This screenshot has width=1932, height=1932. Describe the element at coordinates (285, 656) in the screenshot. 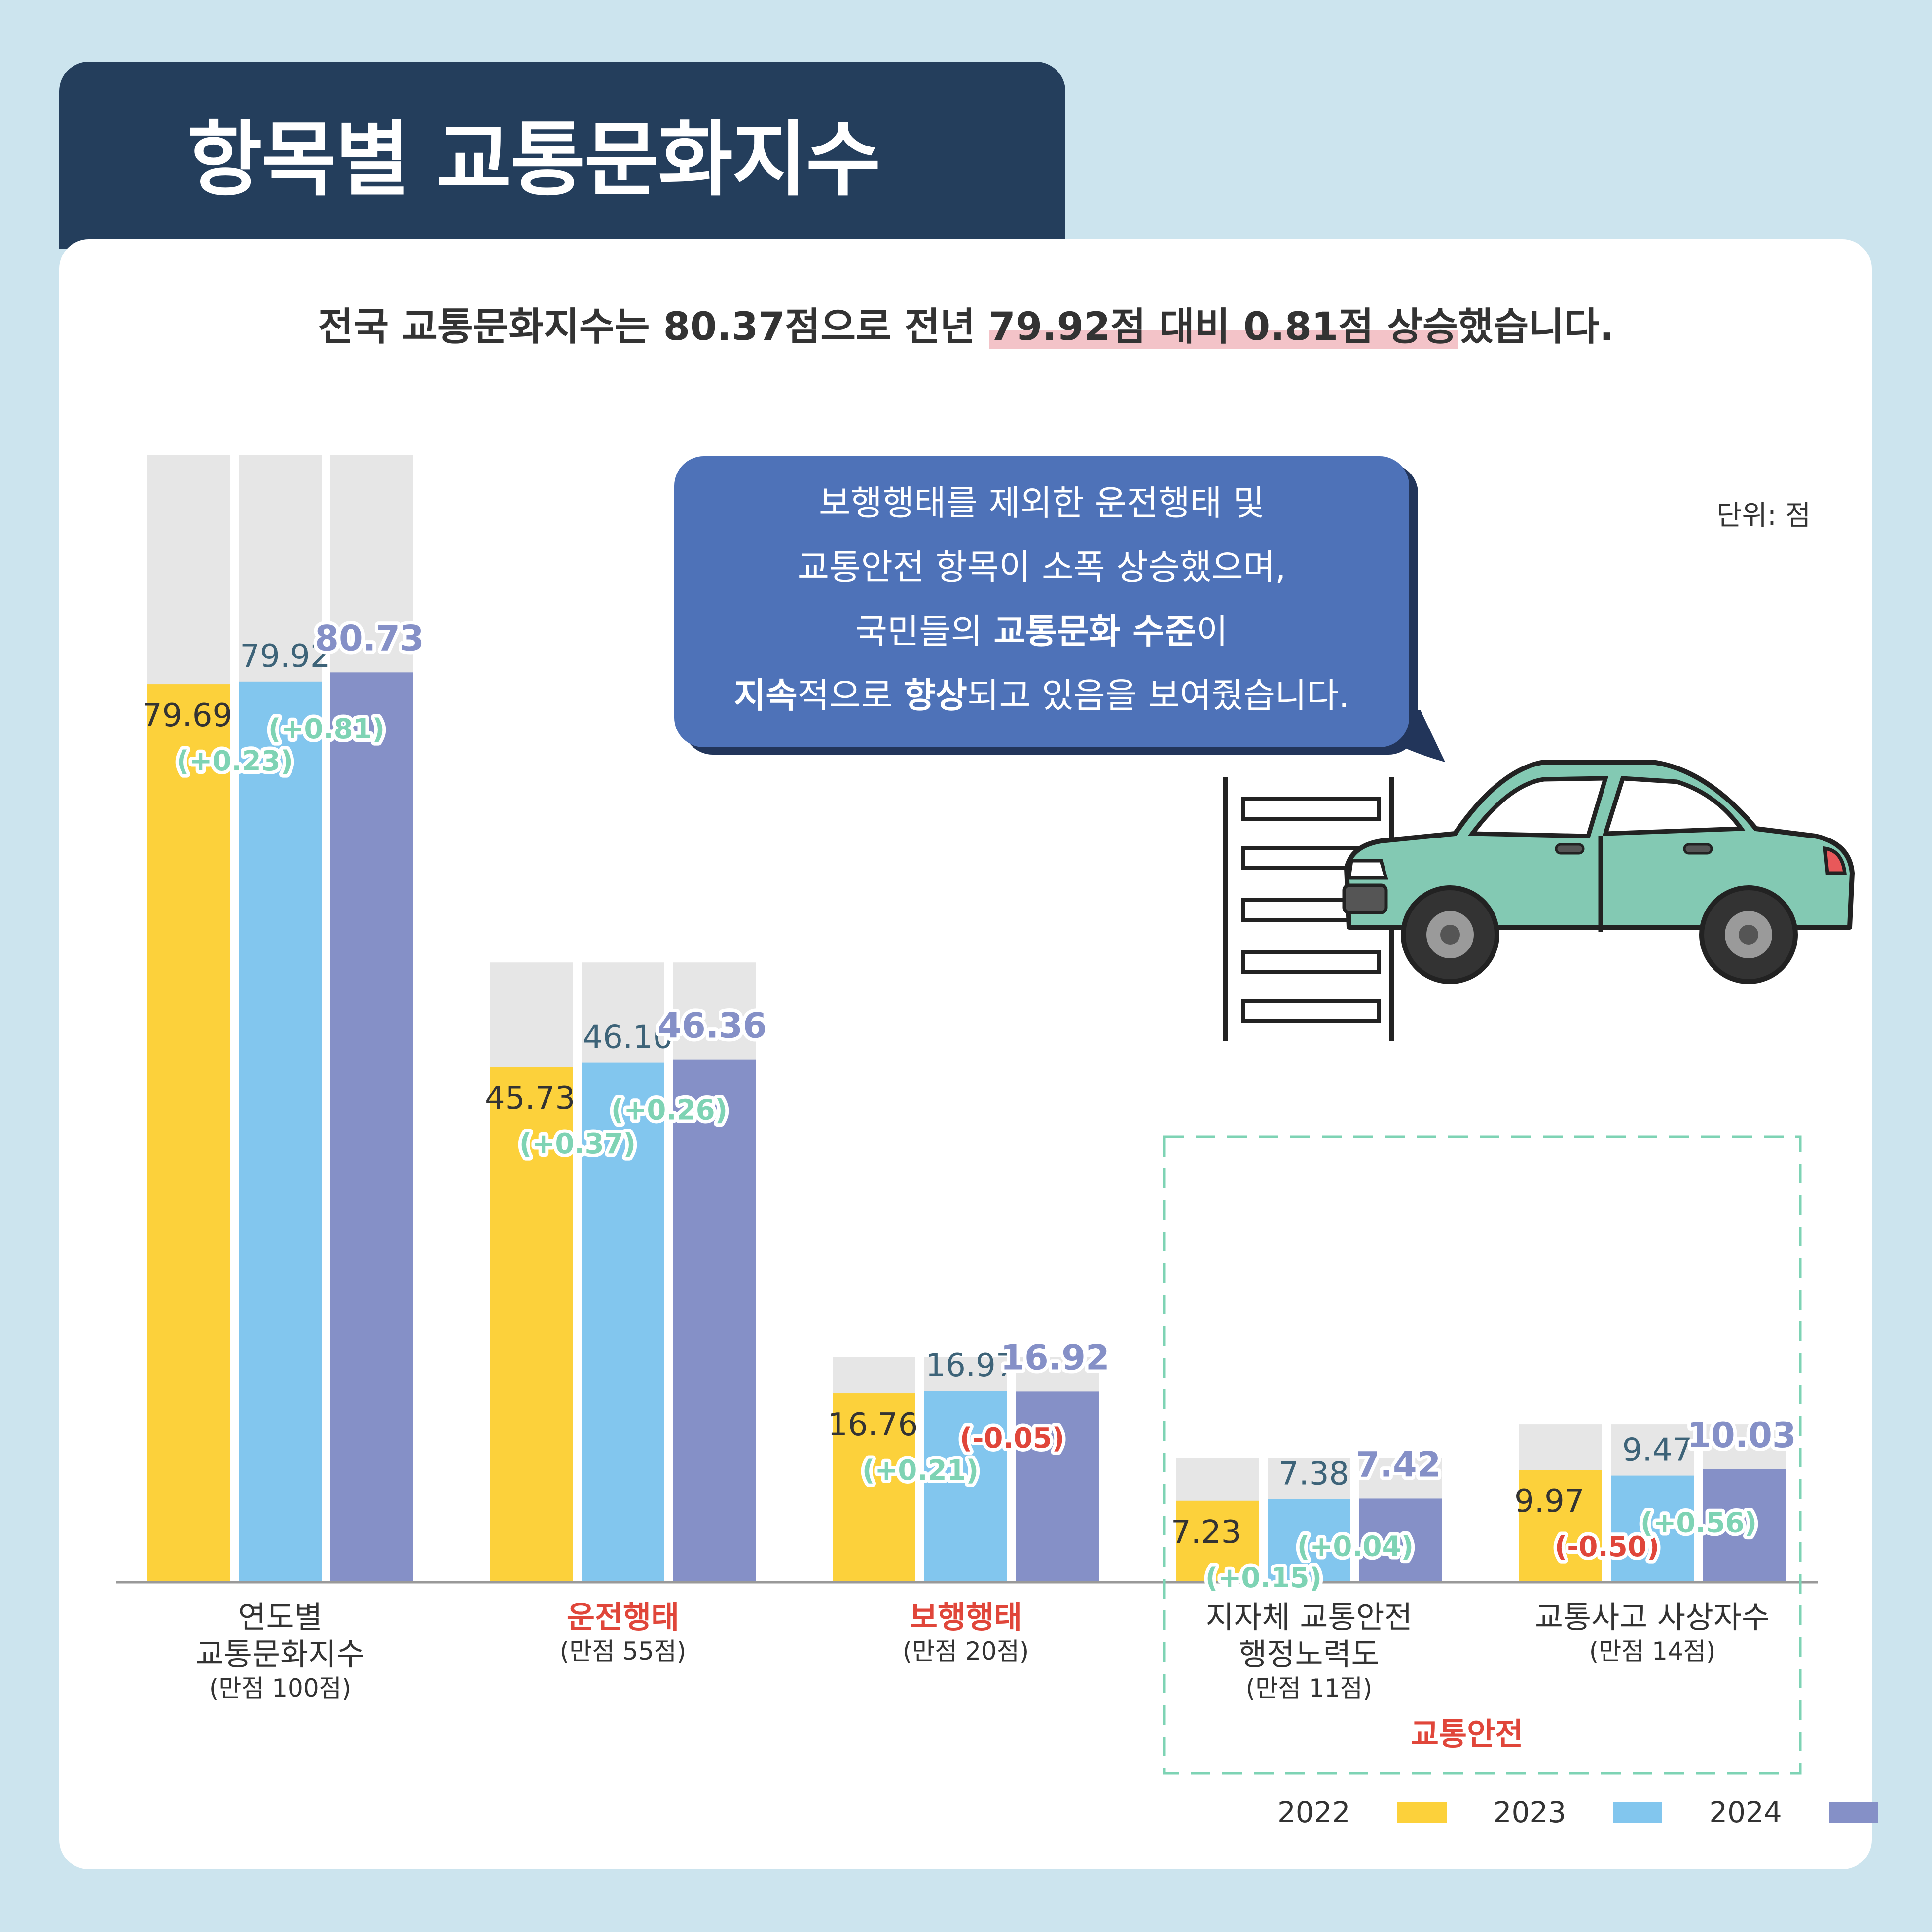

I see `value-label-0-2023: 79.92` at that location.